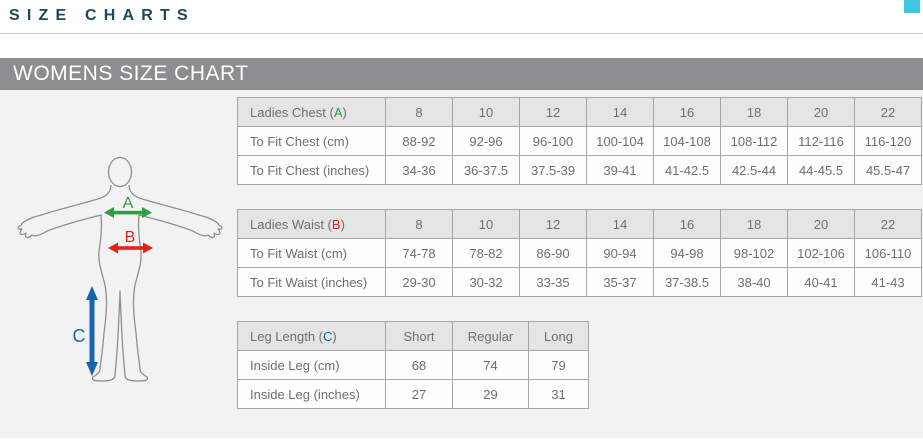 The image size is (923, 448). Describe the element at coordinates (461, 33) in the screenshot. I see `title-divider-line` at that location.